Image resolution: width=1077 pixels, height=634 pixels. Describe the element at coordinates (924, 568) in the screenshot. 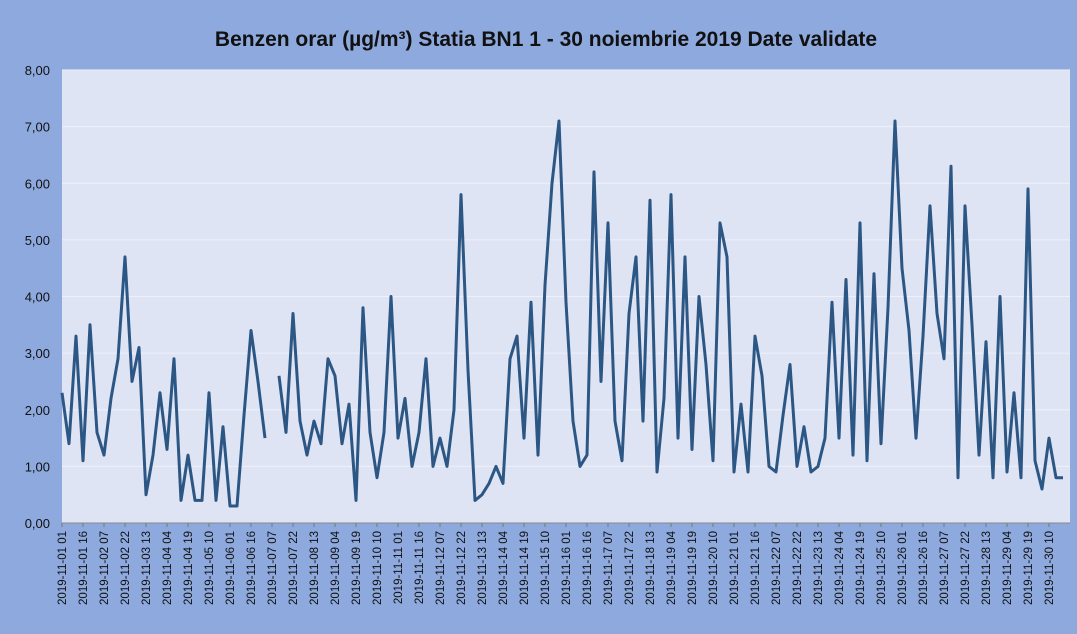

I see `x-tick-label: 2019-11-26 16` at that location.